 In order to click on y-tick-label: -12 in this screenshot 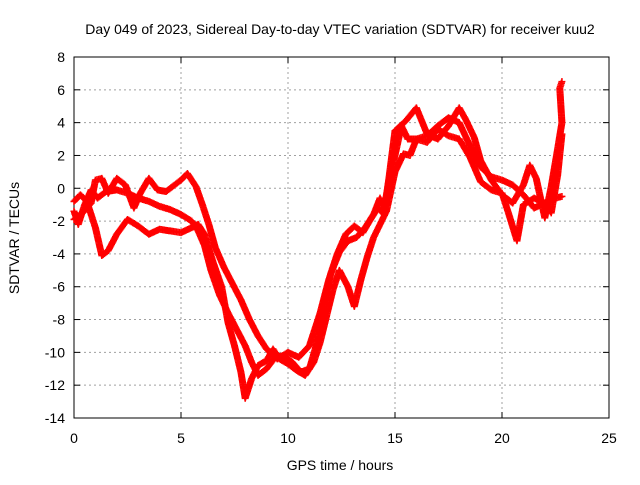, I will do `click(55, 385)`.